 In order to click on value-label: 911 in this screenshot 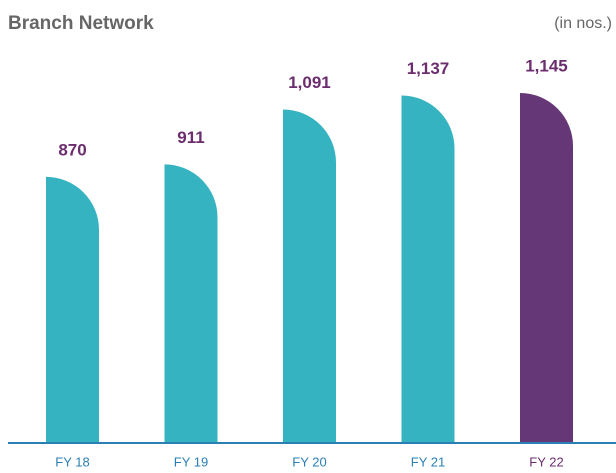, I will do `click(190, 137)`.